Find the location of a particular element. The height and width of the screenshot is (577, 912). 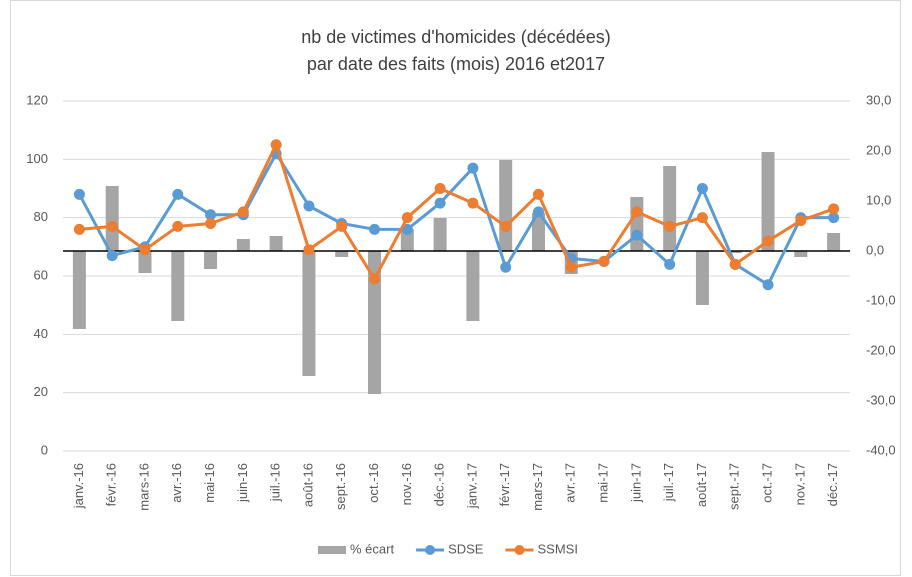

x-tick-label: oct.-16 is located at coordinates (373, 483).